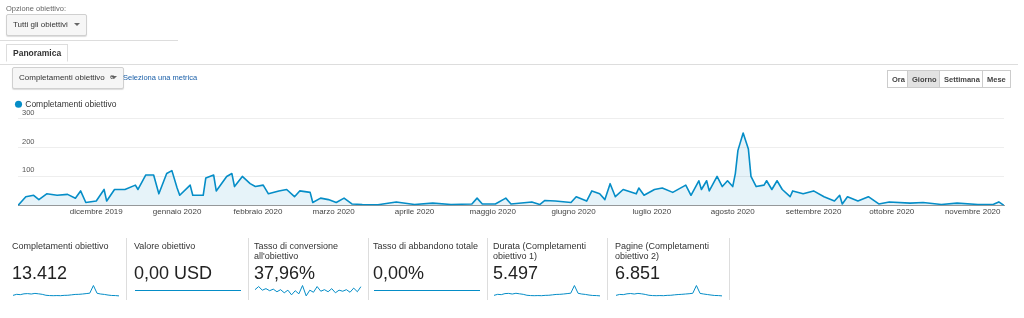  What do you see at coordinates (173, 273) in the screenshot?
I see `text: 0,00 USD` at bounding box center [173, 273].